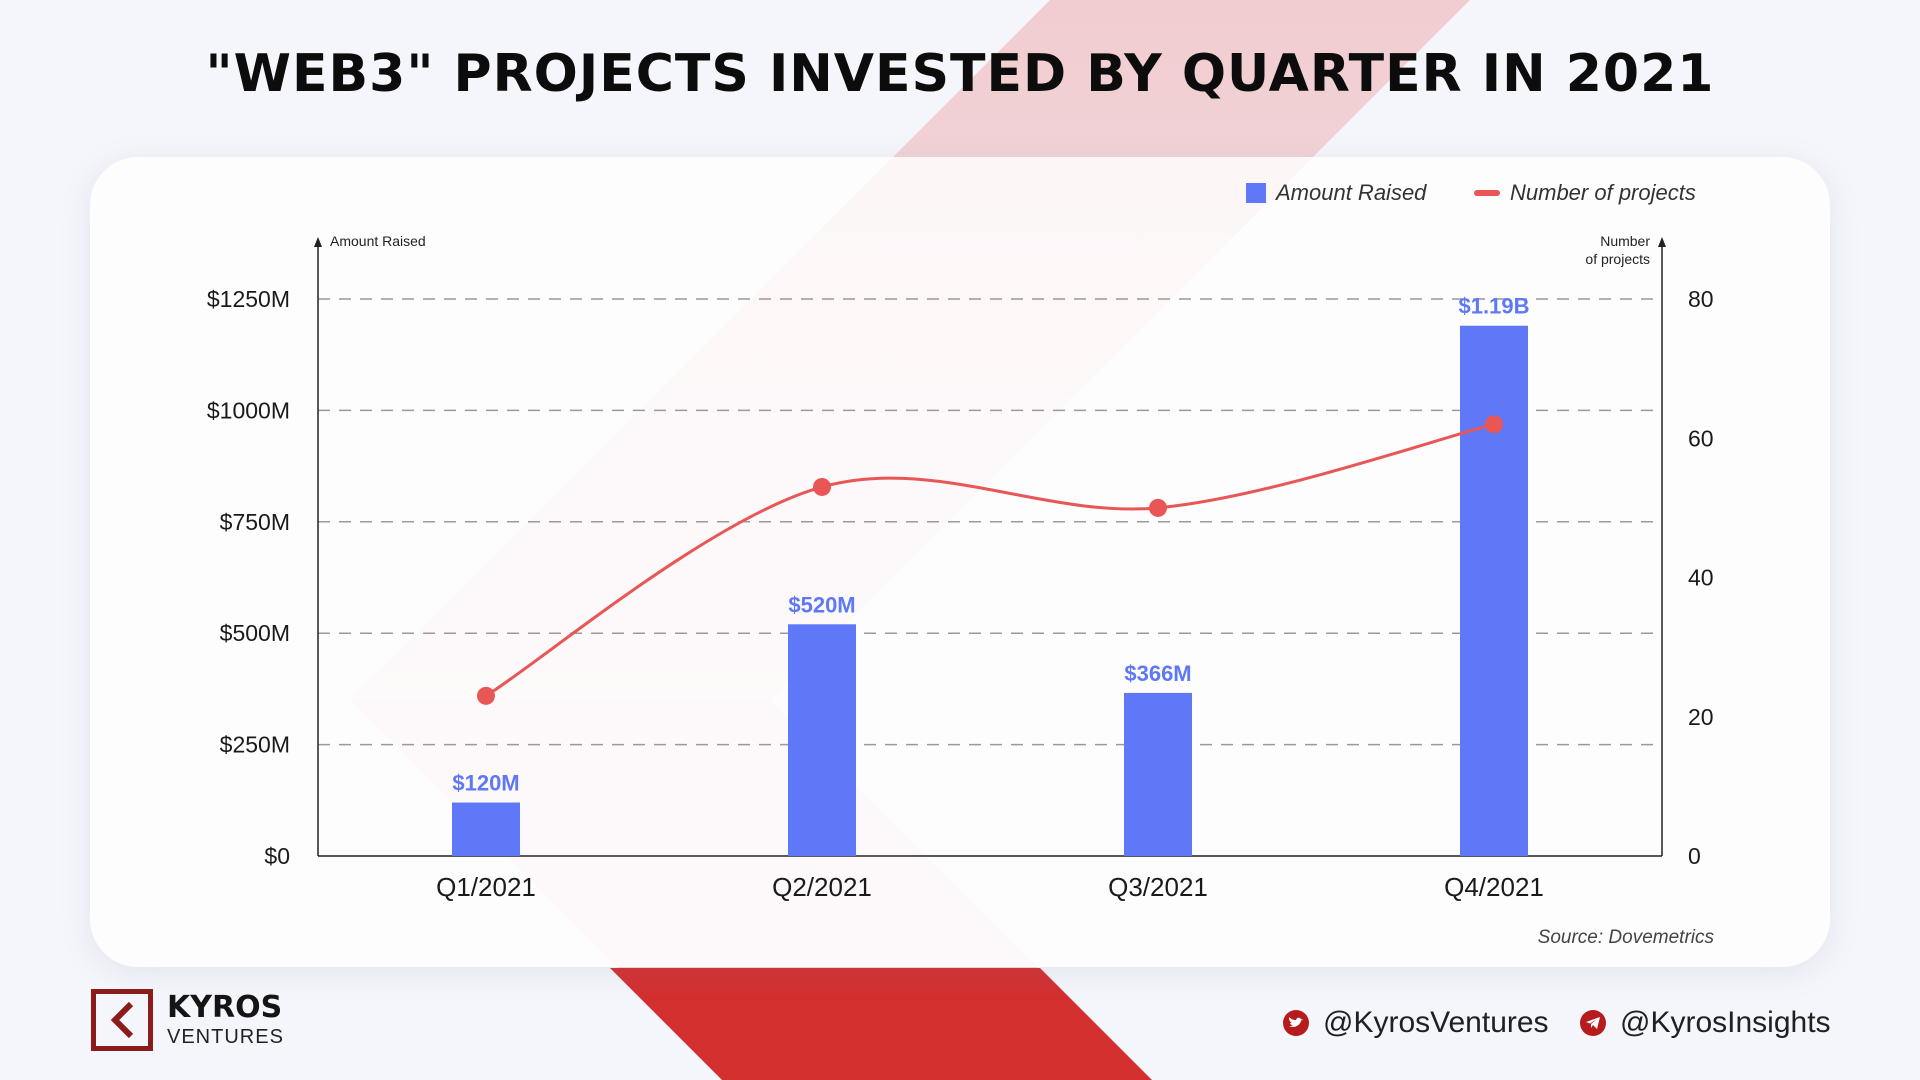 This screenshot has height=1080, width=1920. Describe the element at coordinates (255, 633) in the screenshot. I see `y-left-tick-label: $500M` at that location.